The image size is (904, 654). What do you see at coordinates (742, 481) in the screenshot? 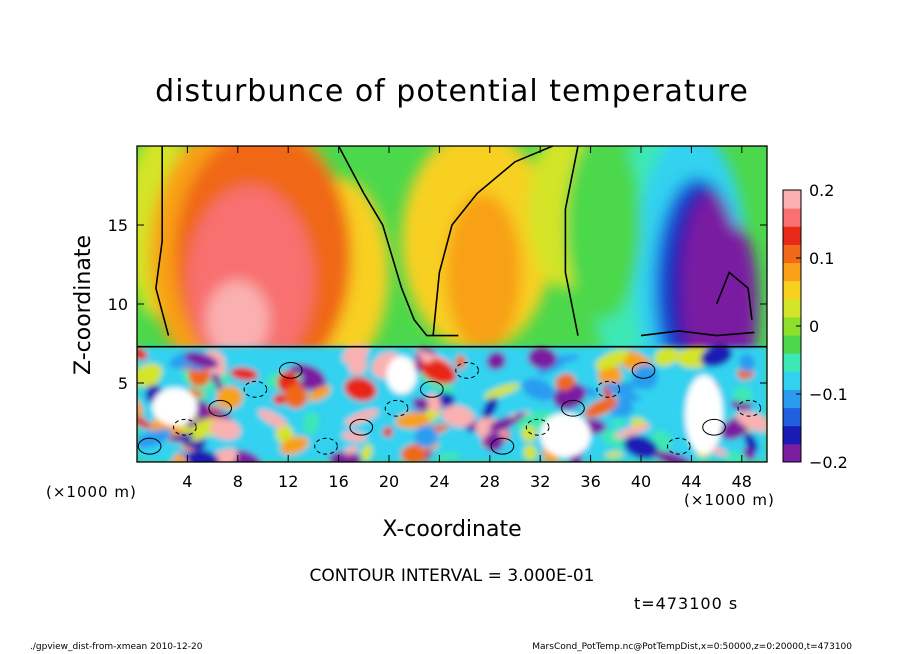
I see `x-tick-label: 48` at bounding box center [742, 481].